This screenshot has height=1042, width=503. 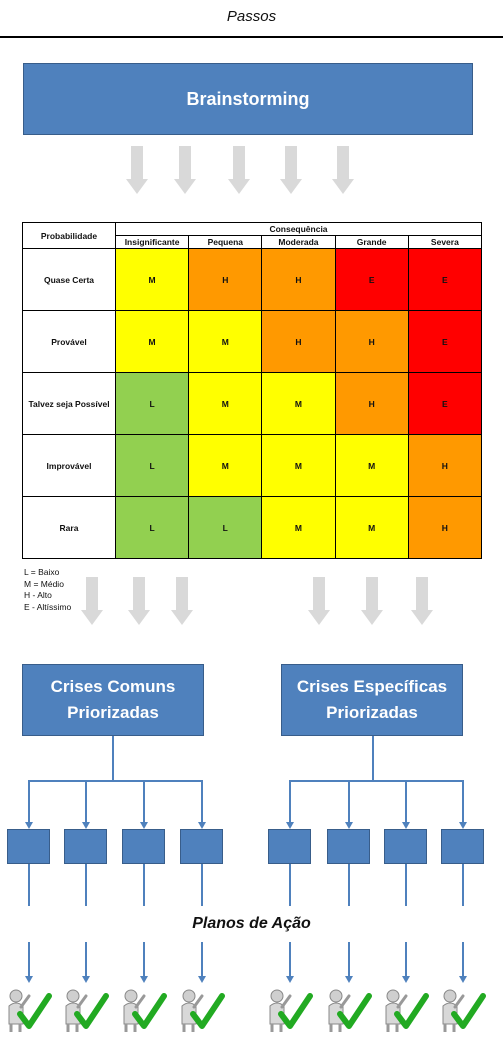 What do you see at coordinates (298, 229) in the screenshot?
I see `column-group-header: Consequência` at bounding box center [298, 229].